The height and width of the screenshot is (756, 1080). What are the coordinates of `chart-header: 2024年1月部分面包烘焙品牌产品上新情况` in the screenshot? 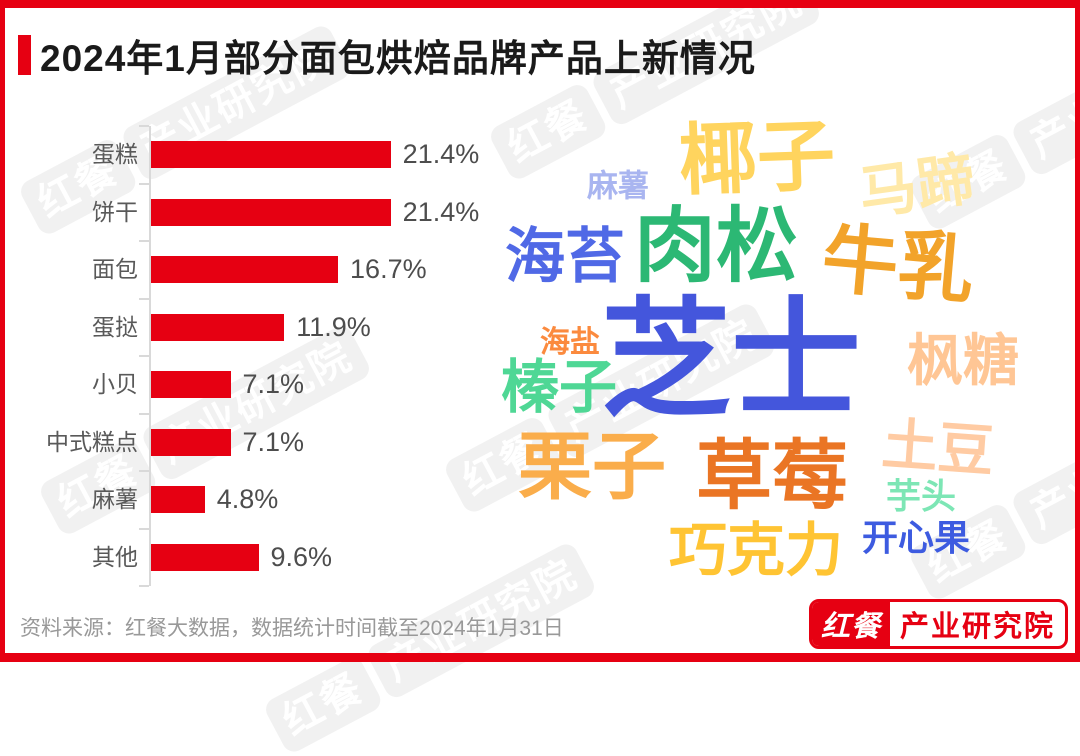 It's located at (387, 55).